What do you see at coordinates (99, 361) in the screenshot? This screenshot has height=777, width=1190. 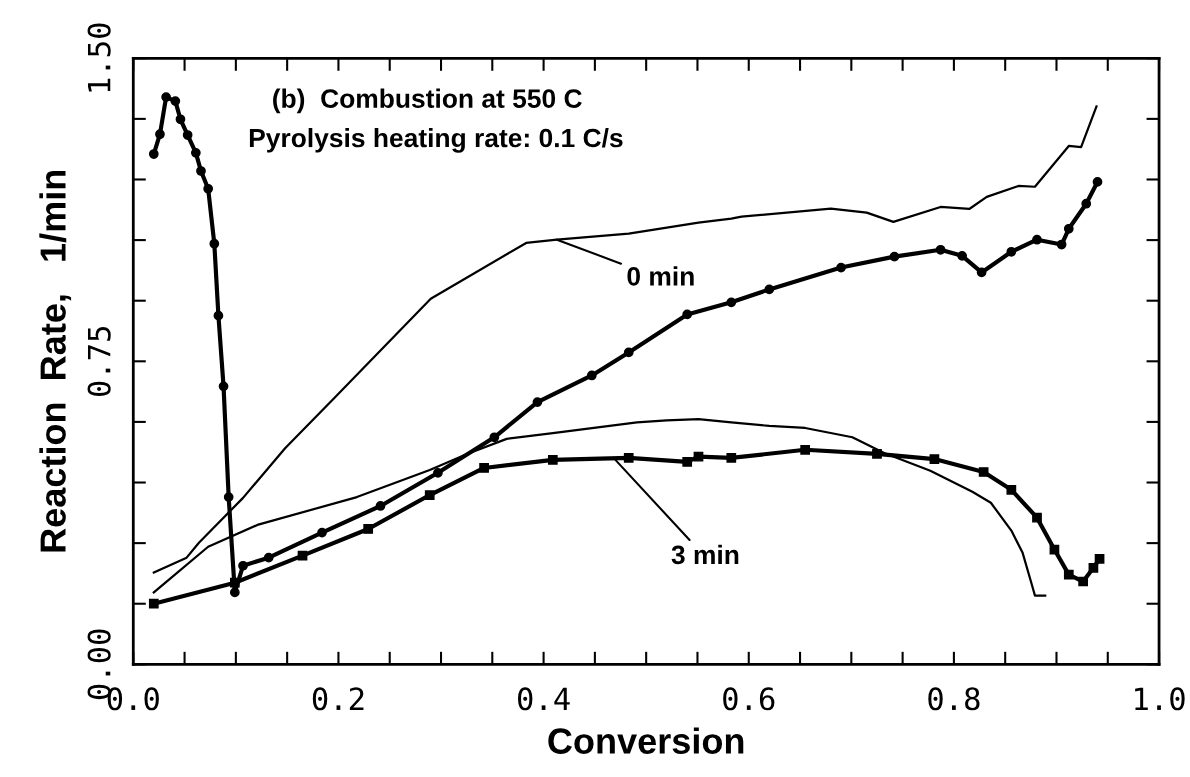 I see `y-tick-label: 0.75` at bounding box center [99, 361].